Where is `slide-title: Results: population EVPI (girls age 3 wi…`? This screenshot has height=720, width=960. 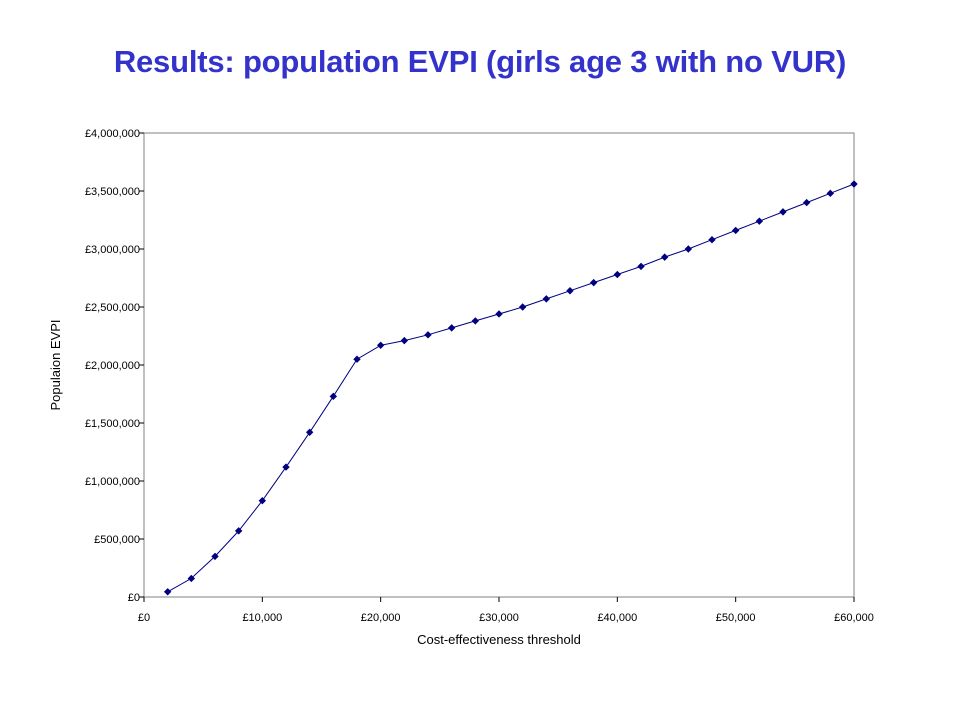
slide-title: Results: population EVPI (girls age 3 wi… is located at coordinates (480, 61).